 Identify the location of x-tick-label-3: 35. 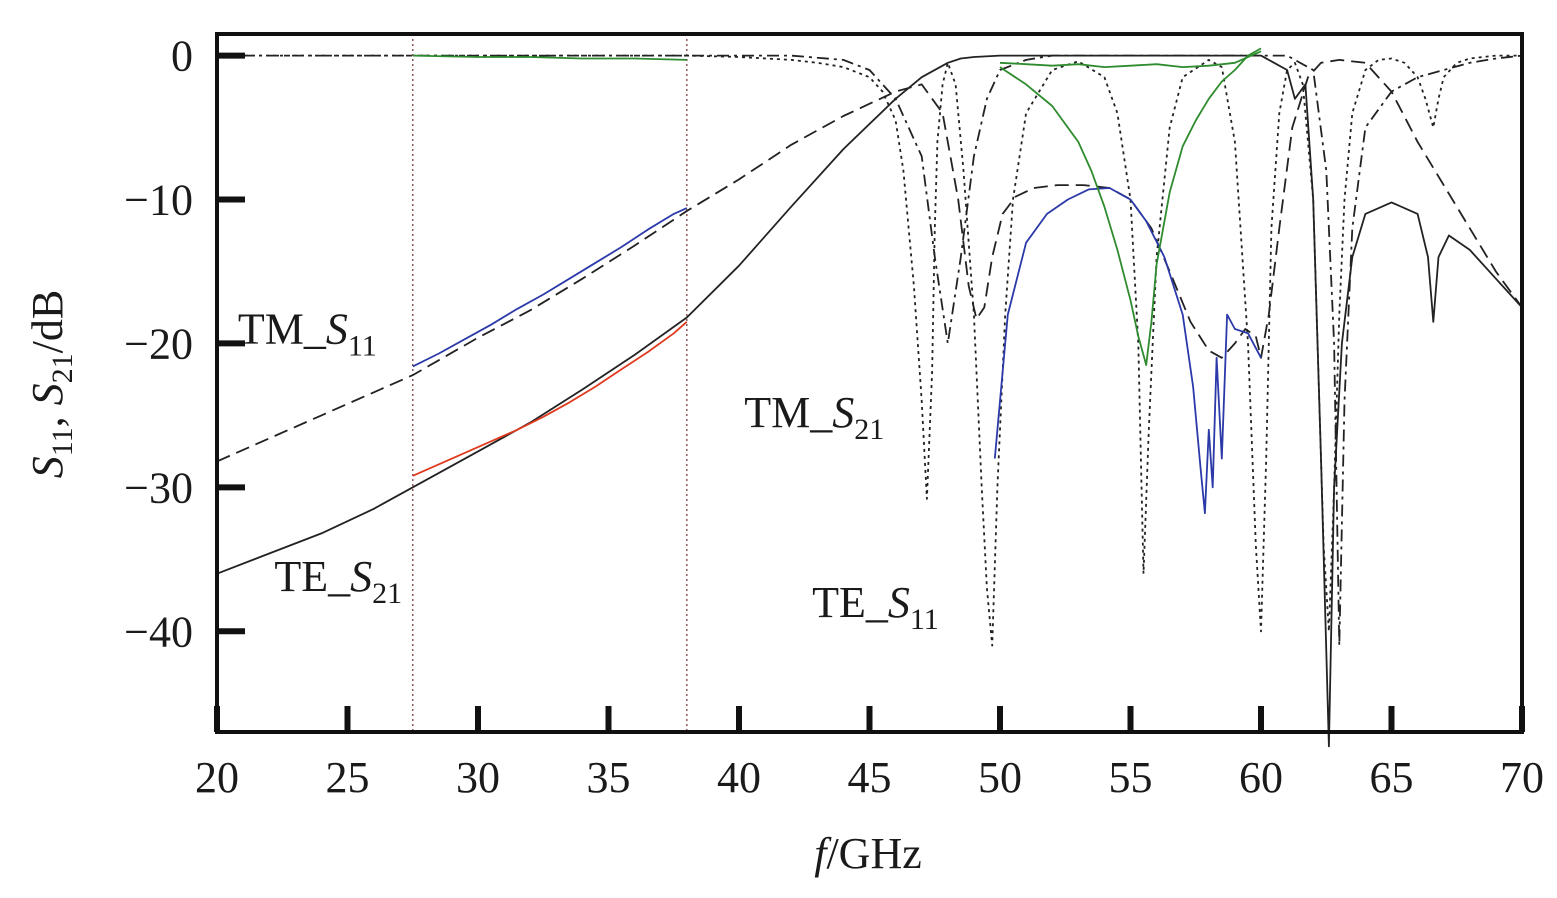
(609, 777).